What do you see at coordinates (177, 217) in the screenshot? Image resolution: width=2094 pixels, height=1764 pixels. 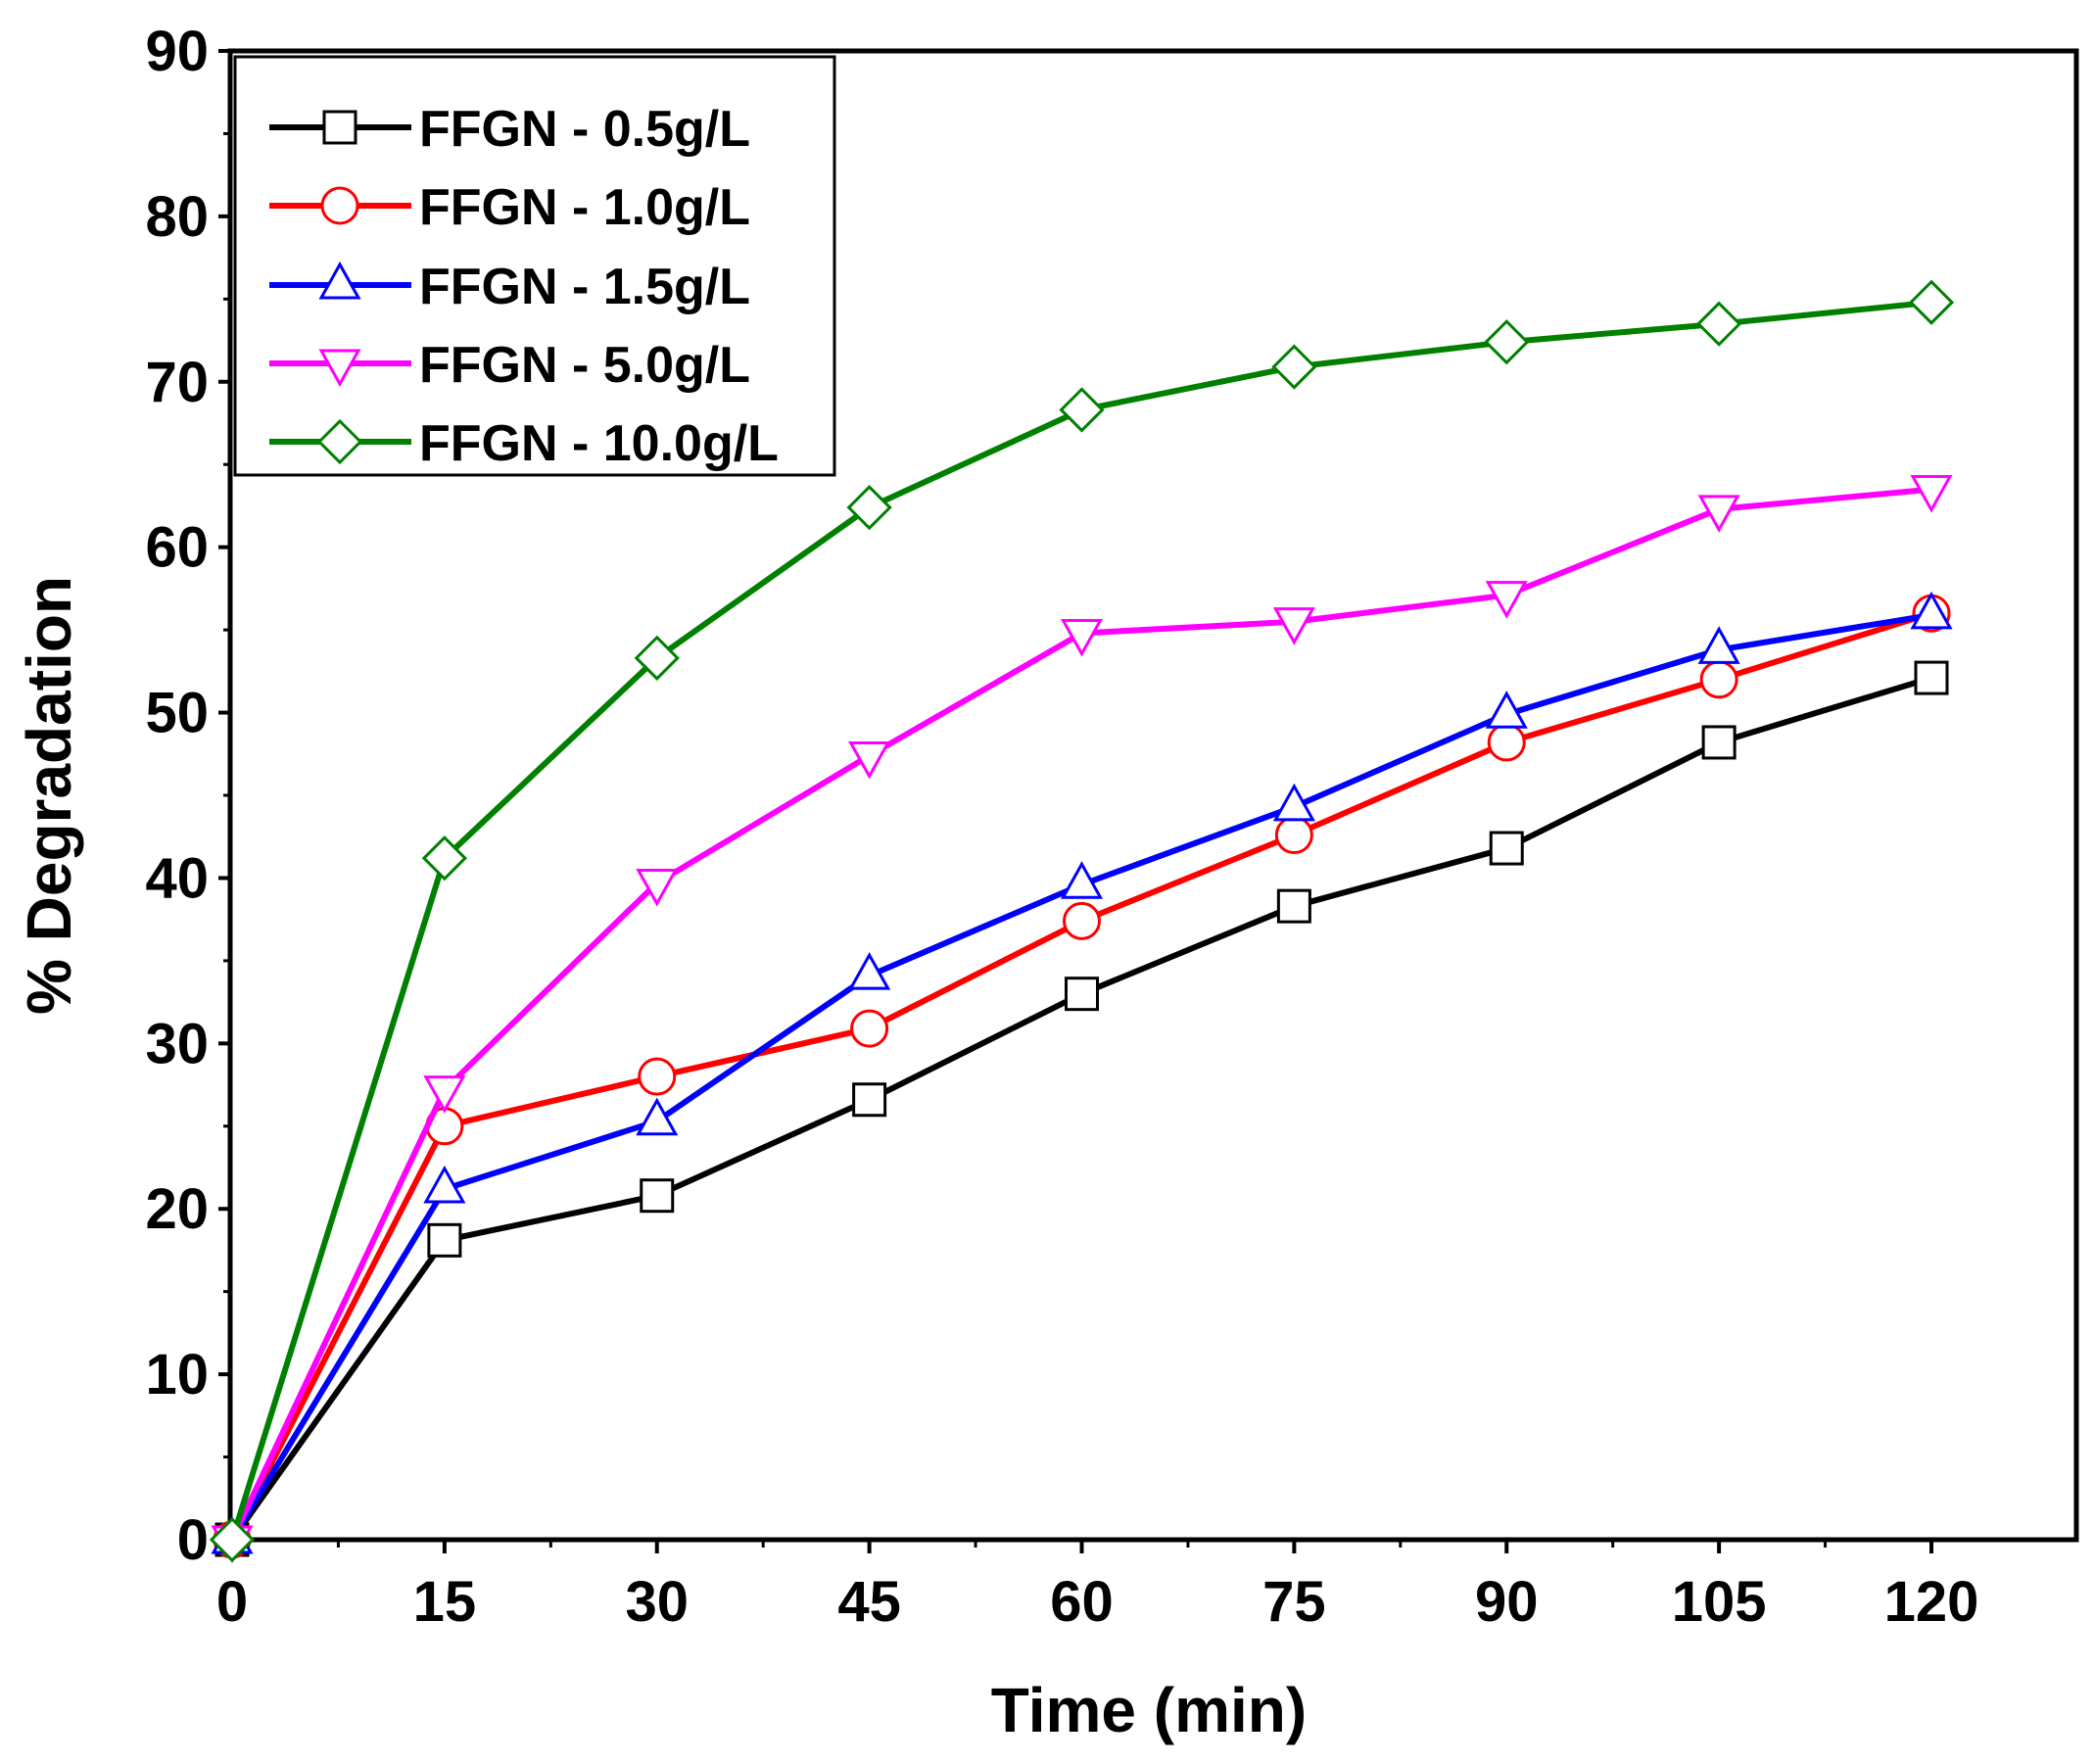 I see `y-tick-label: 80` at bounding box center [177, 217].